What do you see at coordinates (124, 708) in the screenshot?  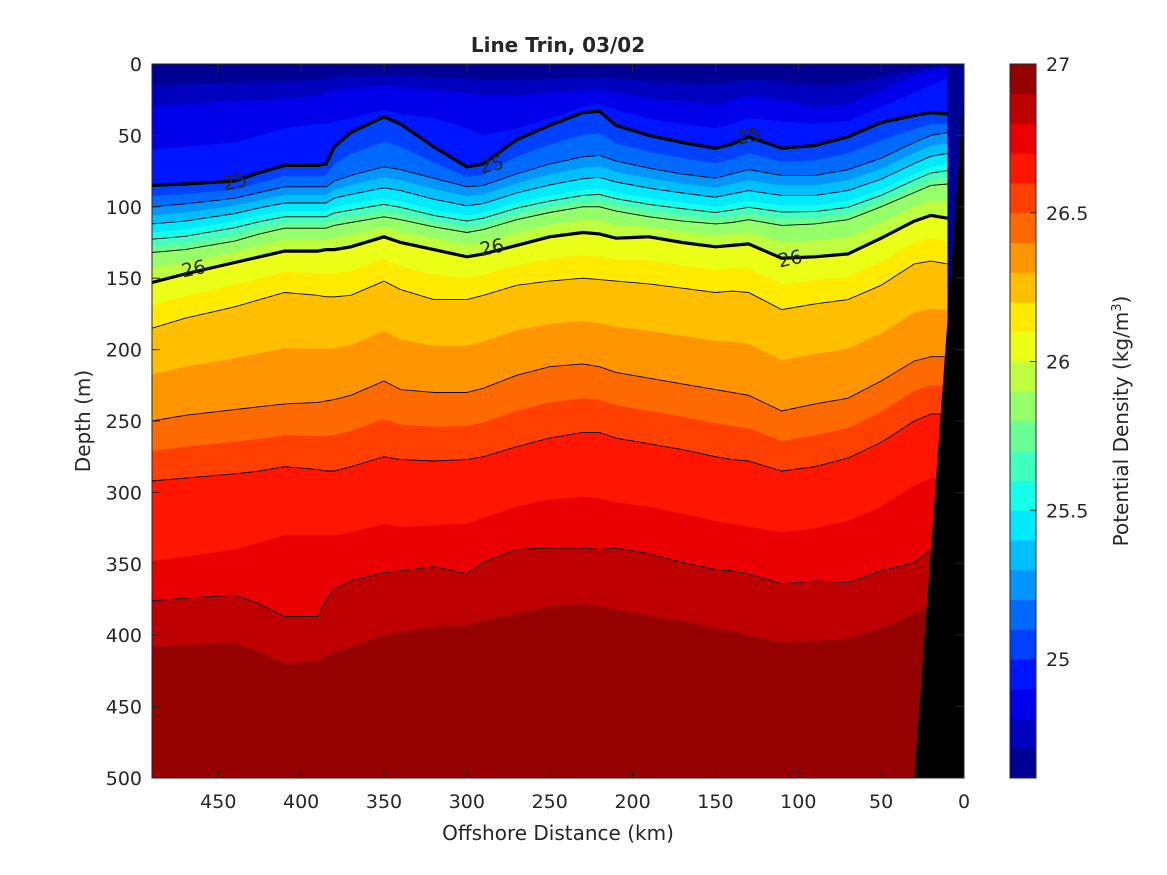 I see `y-tick-label: 450` at bounding box center [124, 708].